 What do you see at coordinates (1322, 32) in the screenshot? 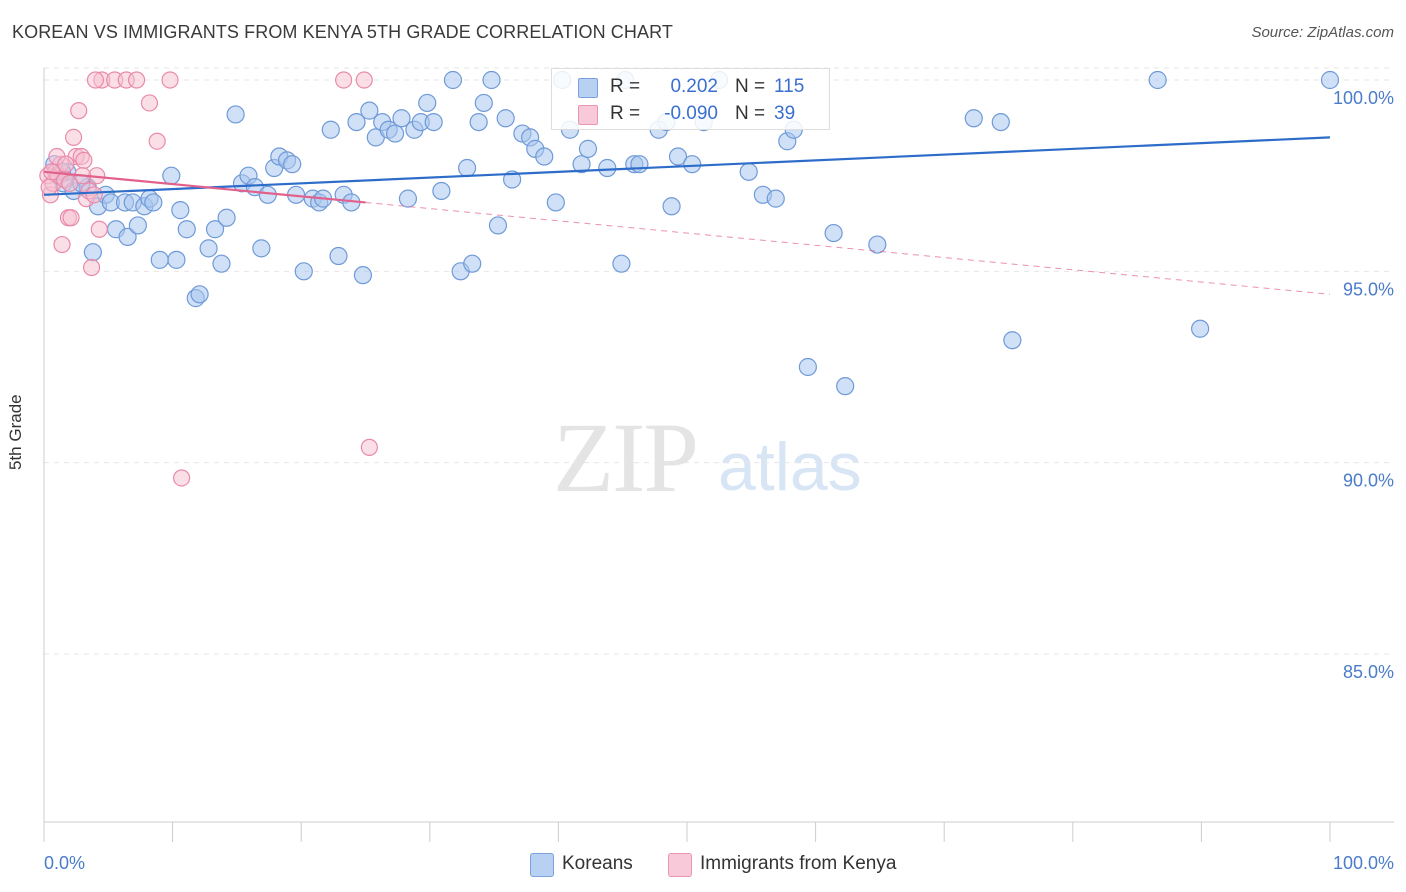
I see `chart-source: Source: ZipAtlas.com` at bounding box center [1322, 32].